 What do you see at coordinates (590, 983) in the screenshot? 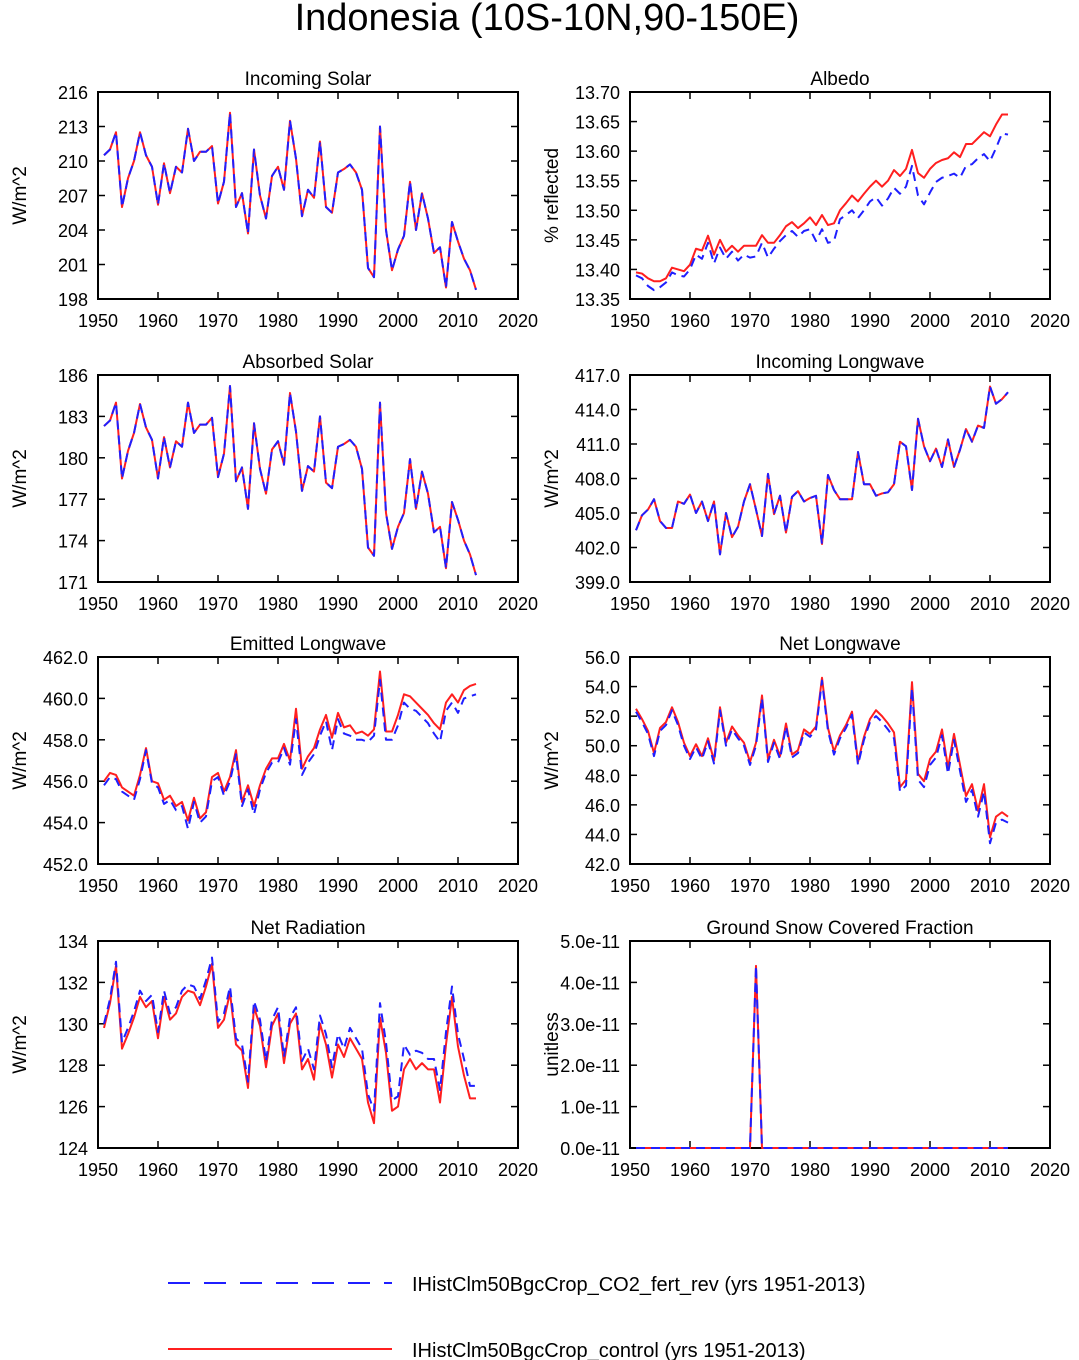
I see `y-tick-label-ground-snow-covered-fraction-4: 4.0e-11` at bounding box center [590, 983].